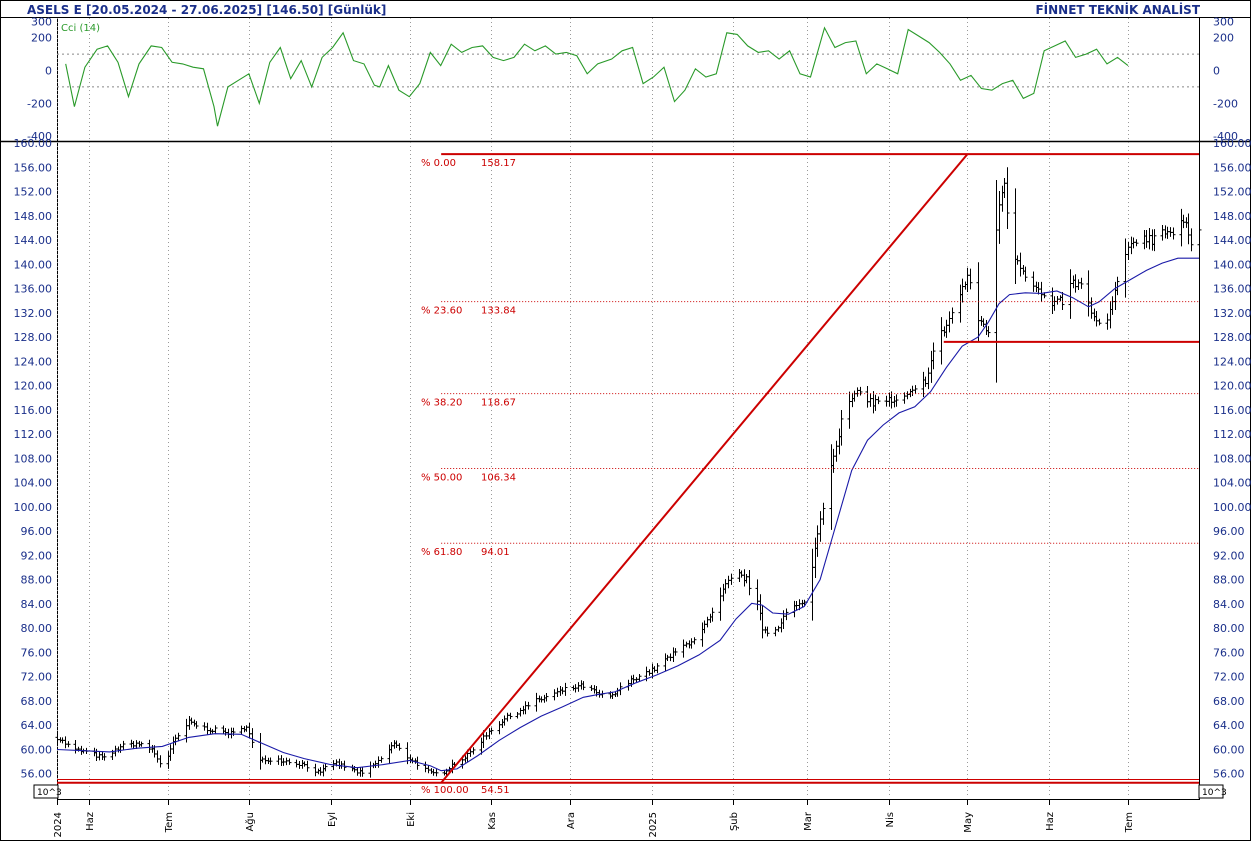  I want to click on header-brand: FİNNET TEKNİK ANALİST, so click(1117, 10).